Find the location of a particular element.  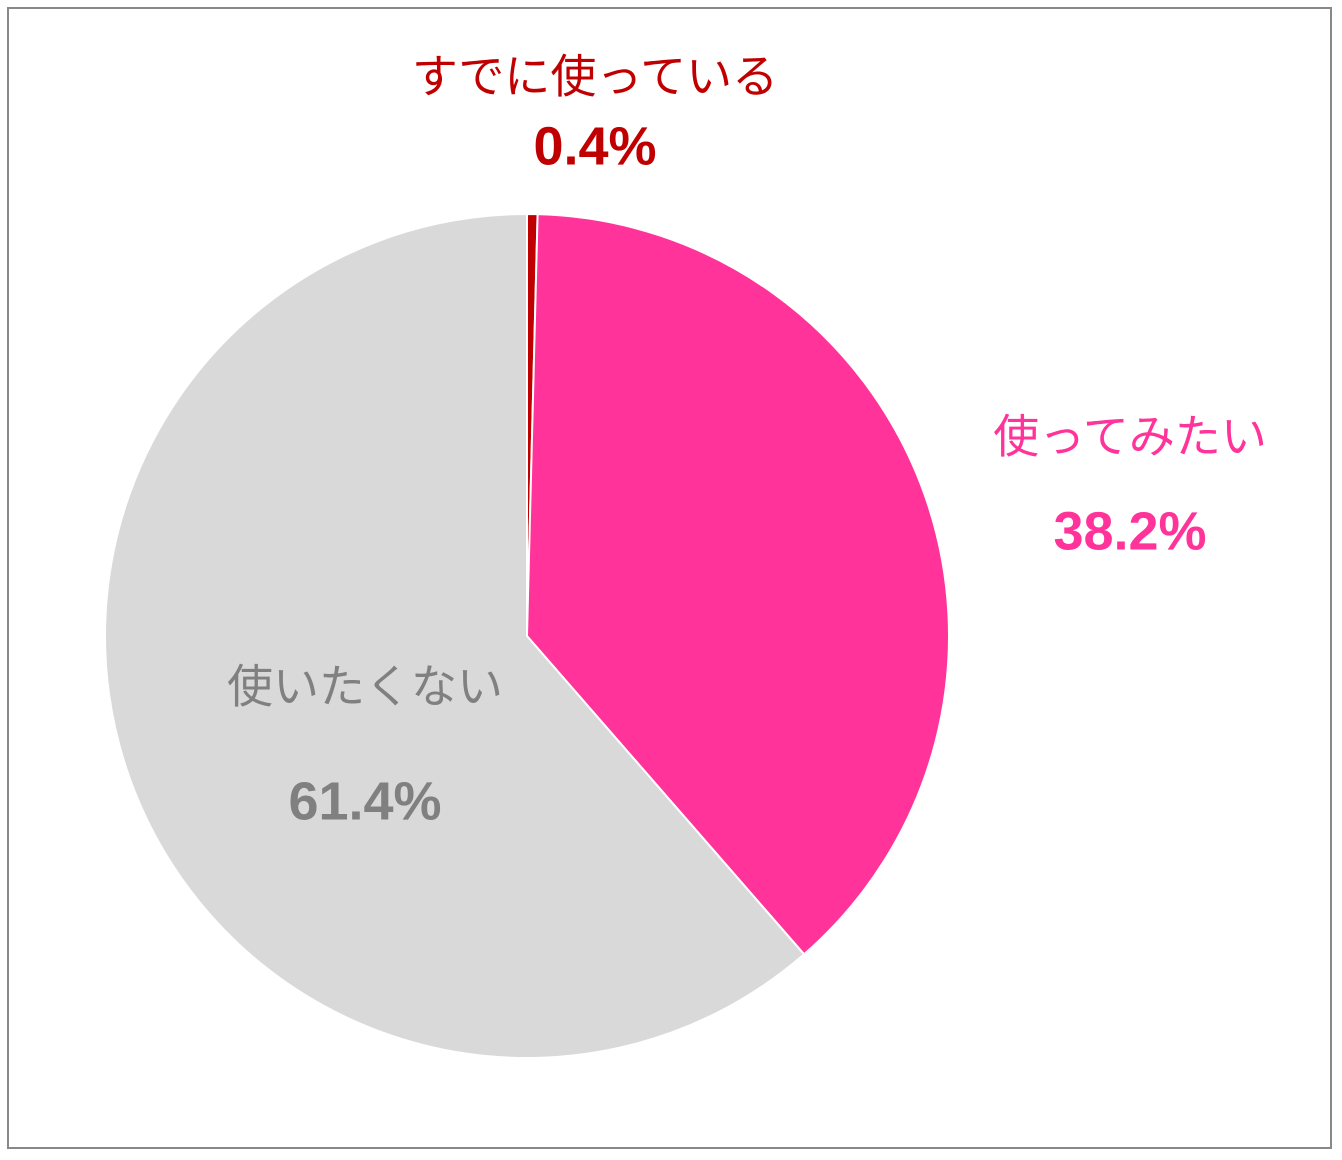

value-label: 38.2% is located at coordinates (1129, 531).